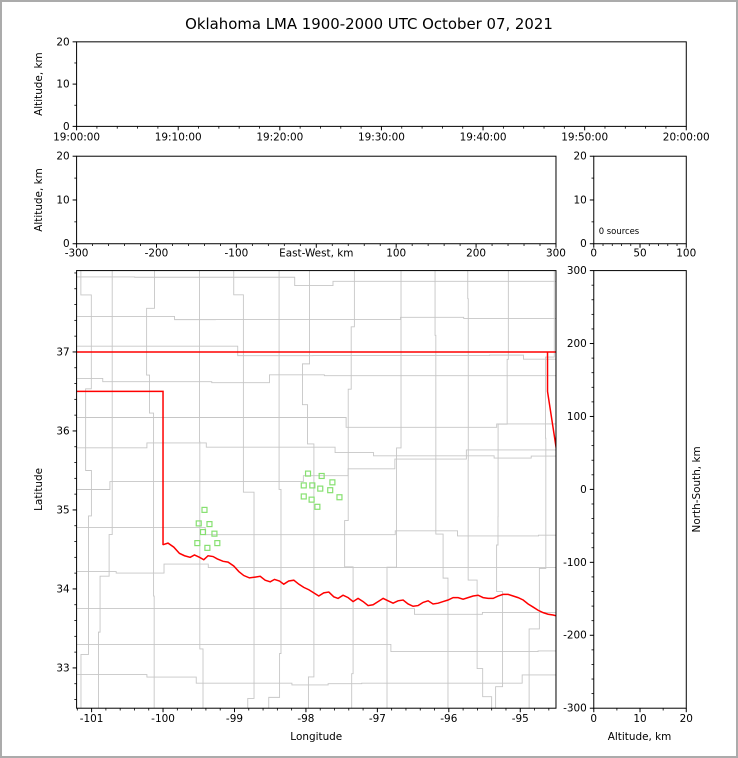 This screenshot has width=738, height=758. Describe the element at coordinates (686, 137) in the screenshot. I see `time-height-x-tick-label: 20:00:00` at that location.